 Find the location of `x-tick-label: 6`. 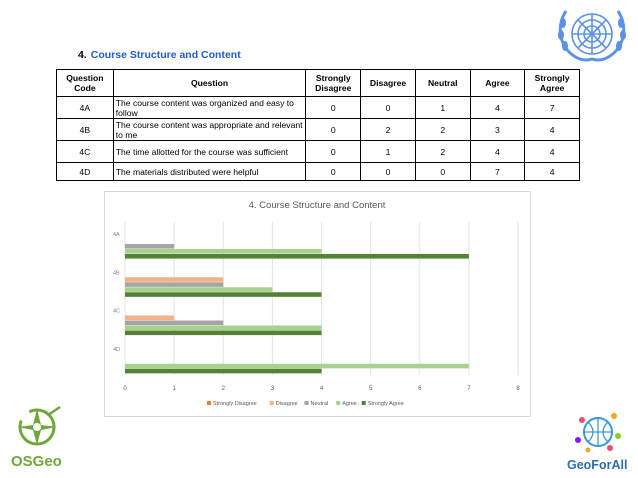

x-tick-label: 6 is located at coordinates (420, 389).